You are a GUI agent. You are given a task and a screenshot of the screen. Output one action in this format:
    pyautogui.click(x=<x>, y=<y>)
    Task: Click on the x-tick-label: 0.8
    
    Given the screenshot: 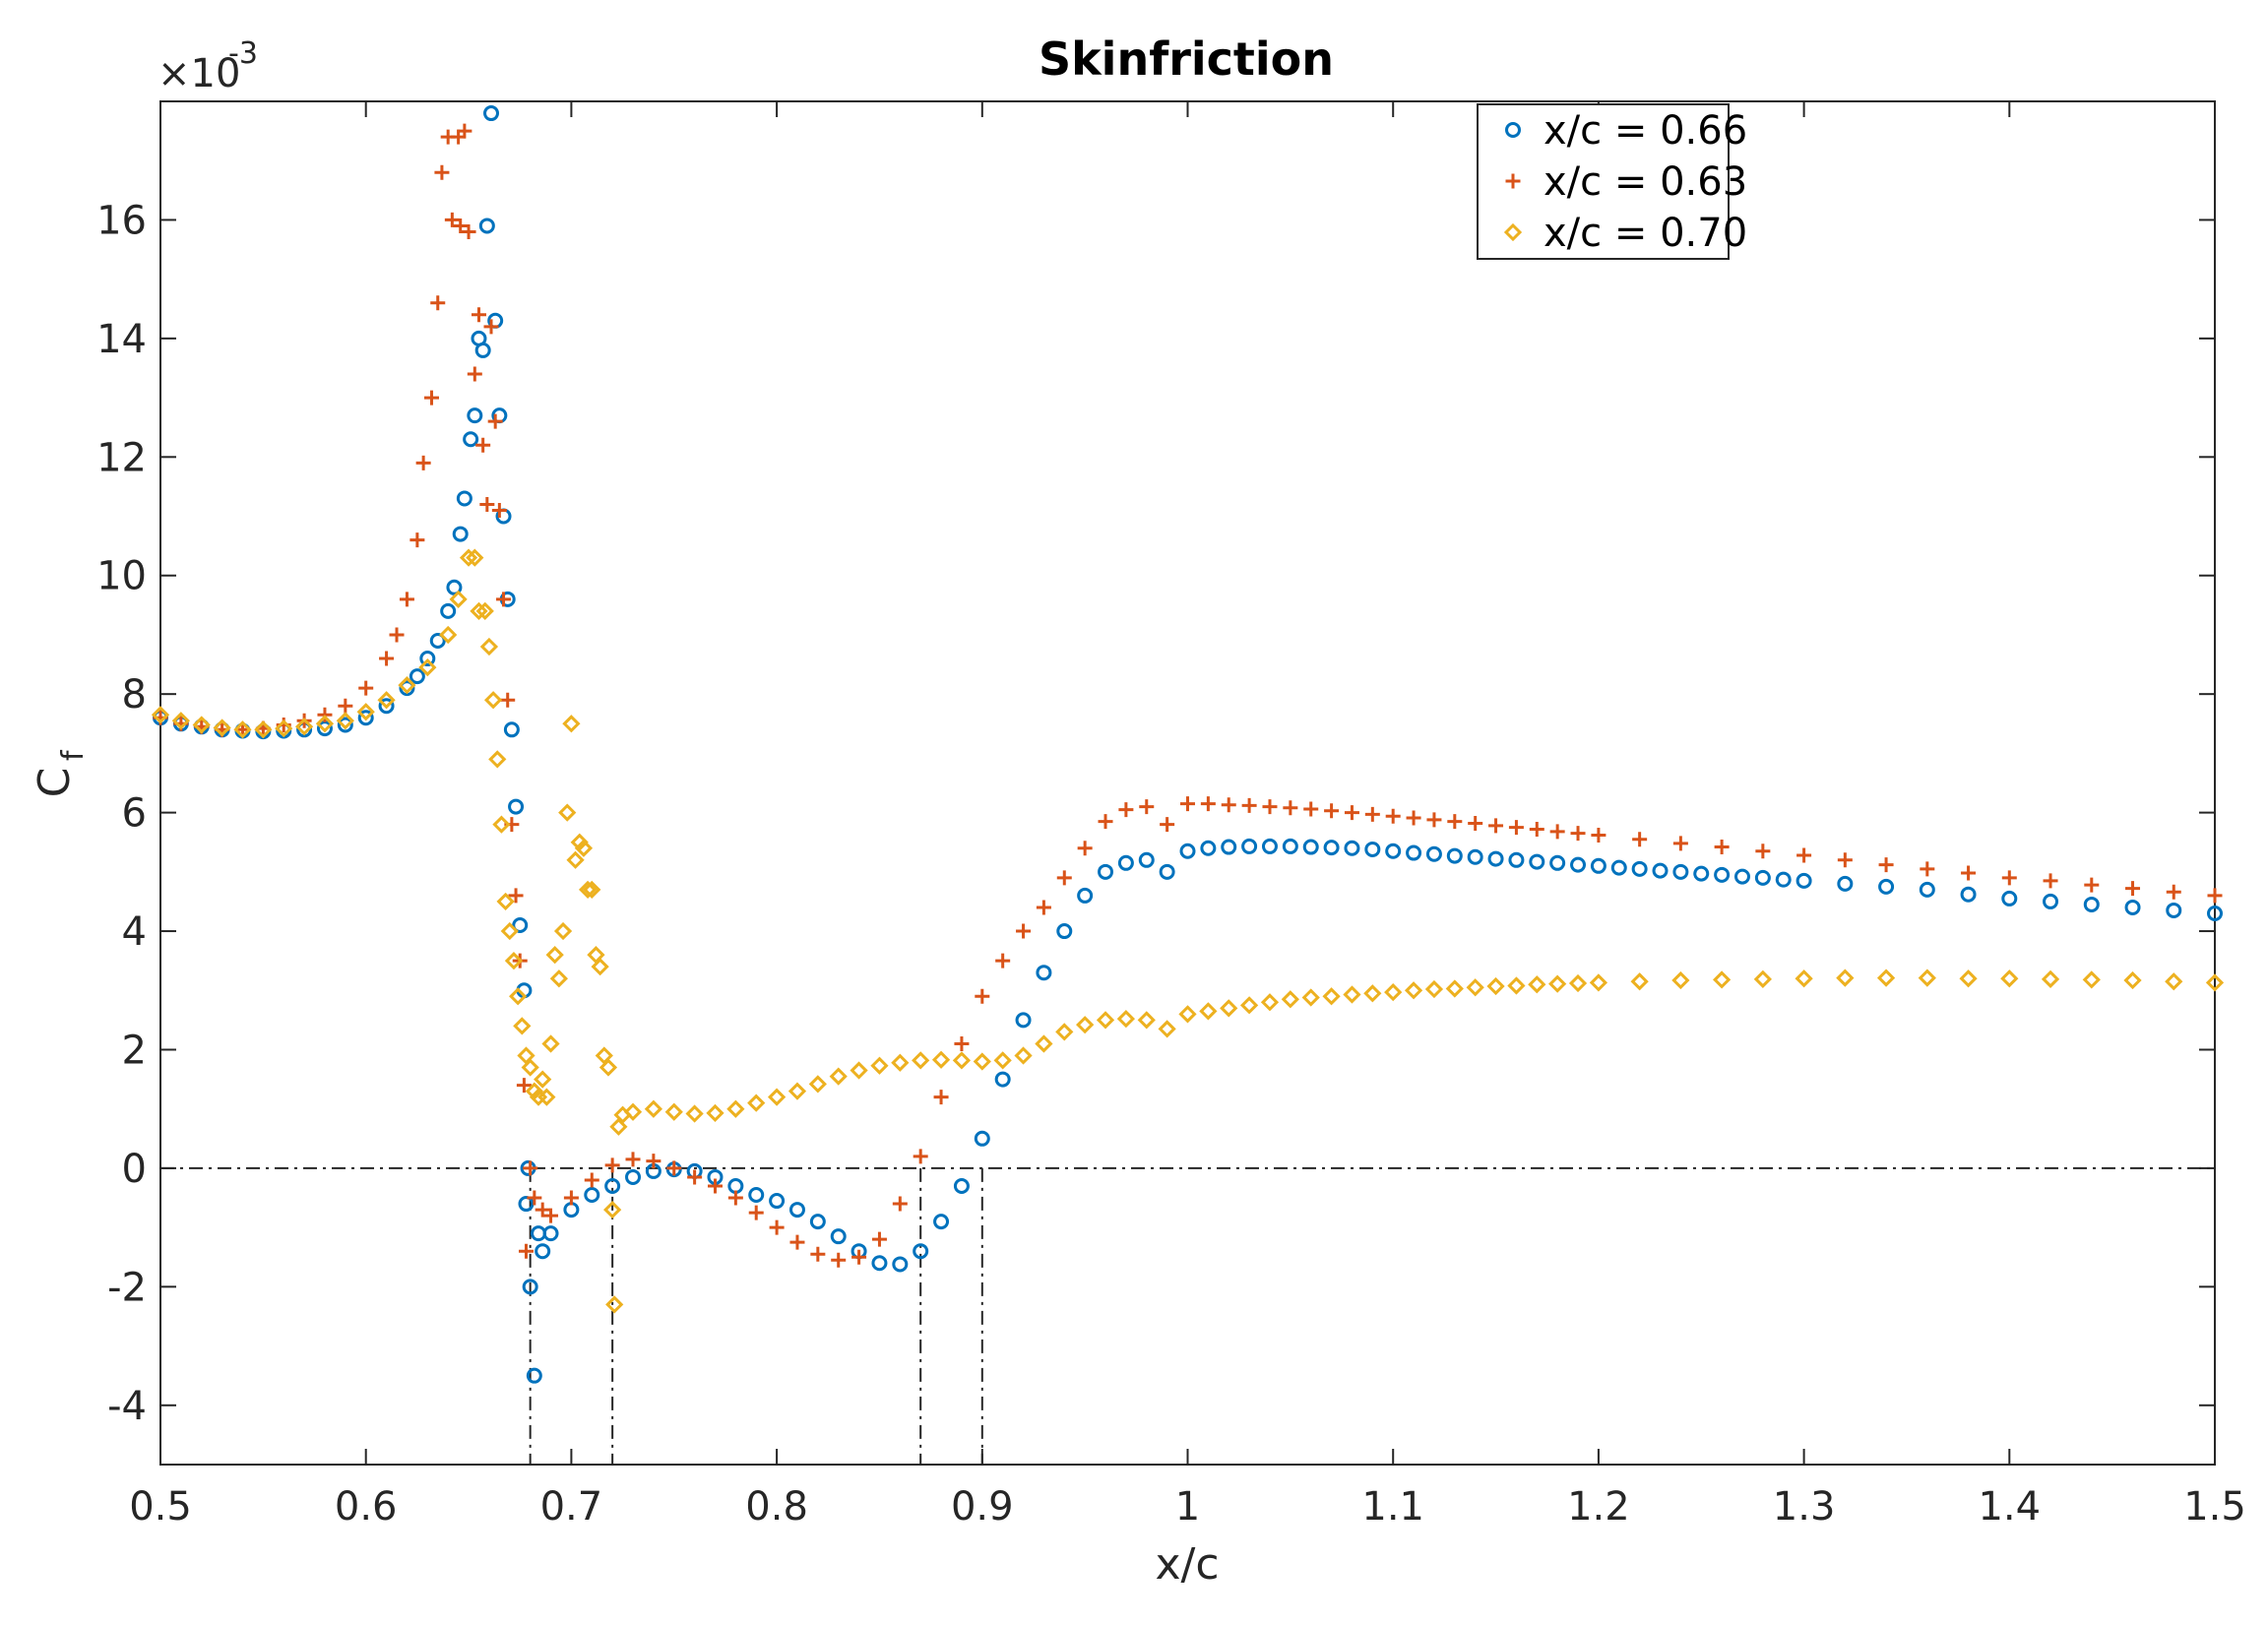 What is the action you would take?
    pyautogui.click(x=776, y=1507)
    